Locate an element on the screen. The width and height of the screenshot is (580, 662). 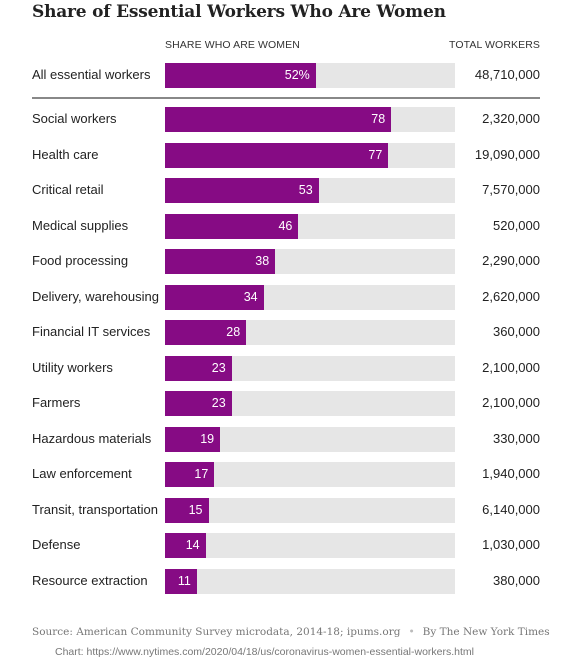
bar-track: 78 is located at coordinates (310, 119).